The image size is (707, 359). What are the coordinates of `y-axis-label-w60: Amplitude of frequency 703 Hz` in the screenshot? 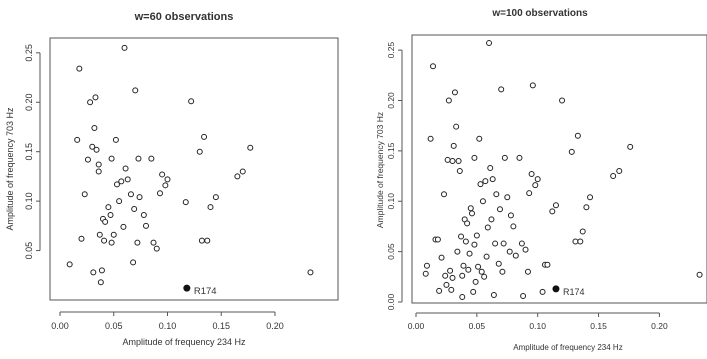 It's located at (10, 169).